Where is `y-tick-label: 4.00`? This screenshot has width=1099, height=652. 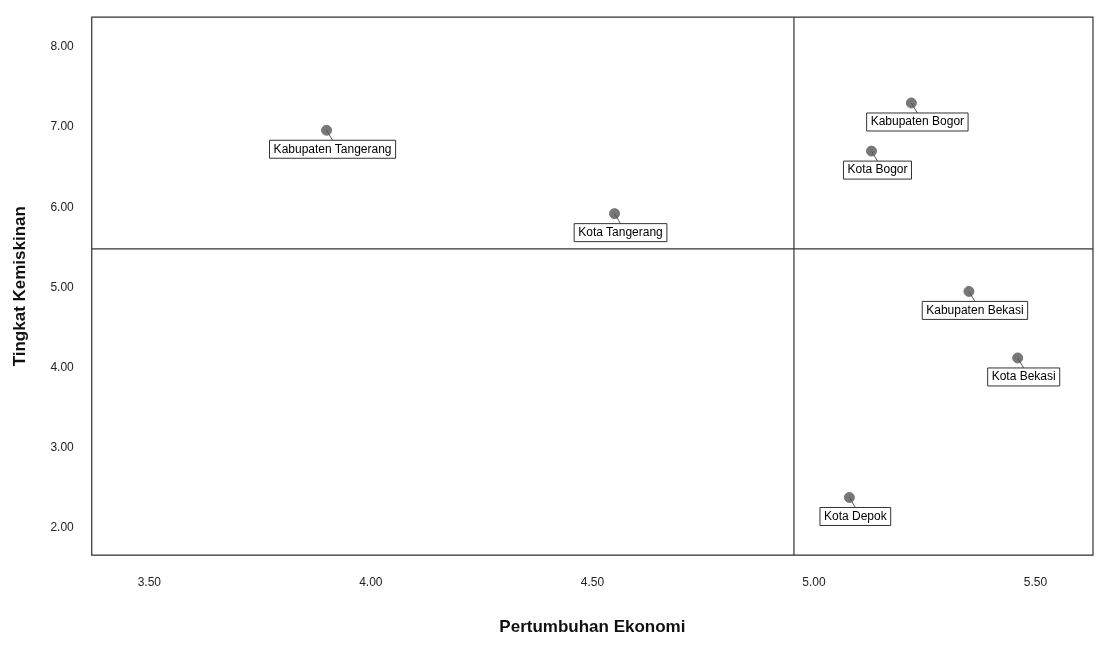 y-tick-label: 4.00 is located at coordinates (62, 366).